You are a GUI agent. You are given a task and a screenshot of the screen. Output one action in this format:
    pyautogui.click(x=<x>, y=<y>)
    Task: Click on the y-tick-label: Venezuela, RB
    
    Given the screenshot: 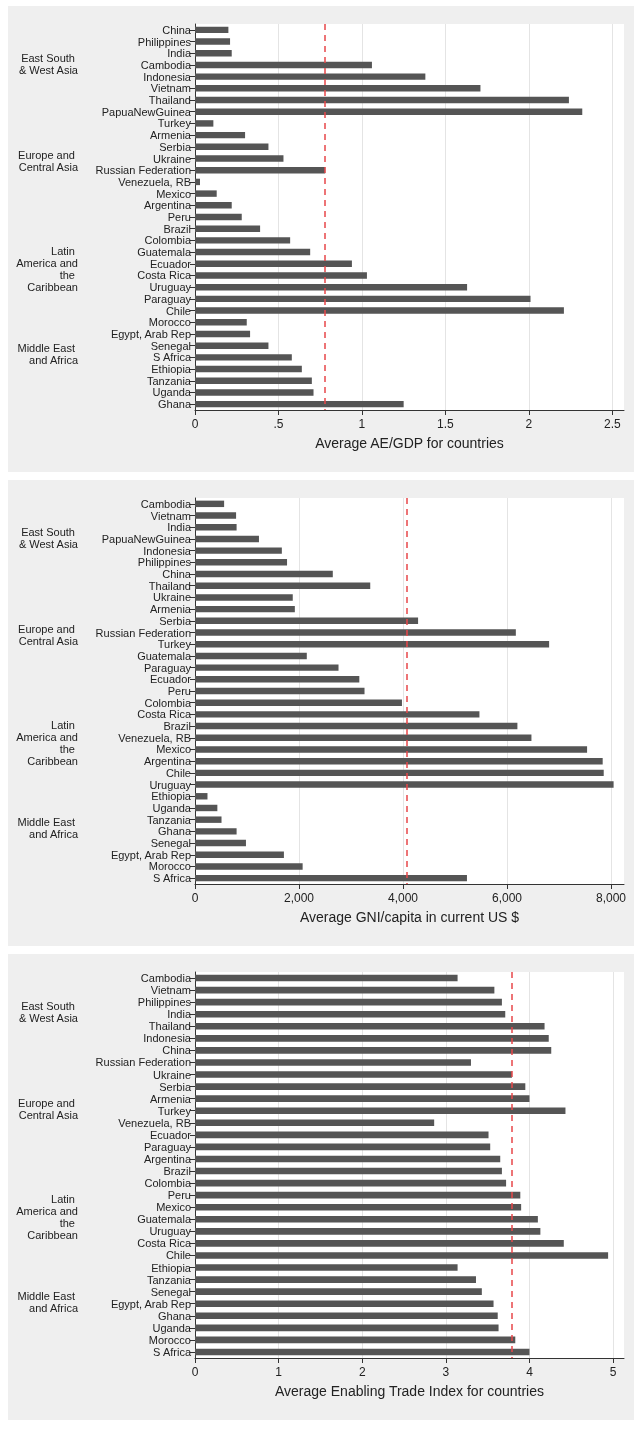 What is the action you would take?
    pyautogui.click(x=154, y=1122)
    